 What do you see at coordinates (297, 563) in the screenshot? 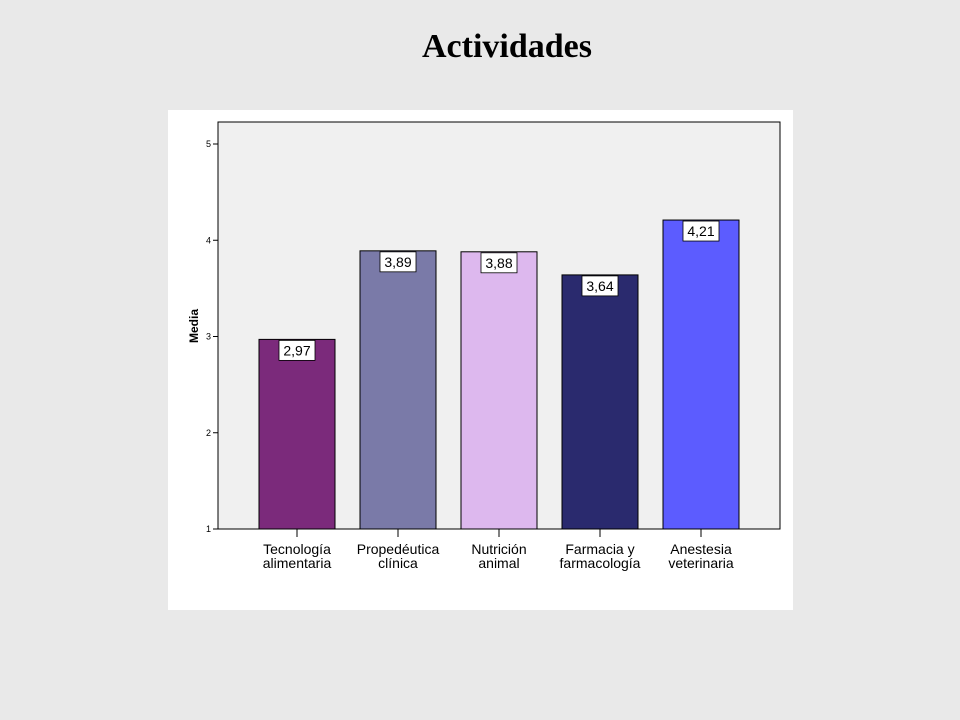
I see `x-tick-label-1-line-2: alimentaria` at bounding box center [297, 563].